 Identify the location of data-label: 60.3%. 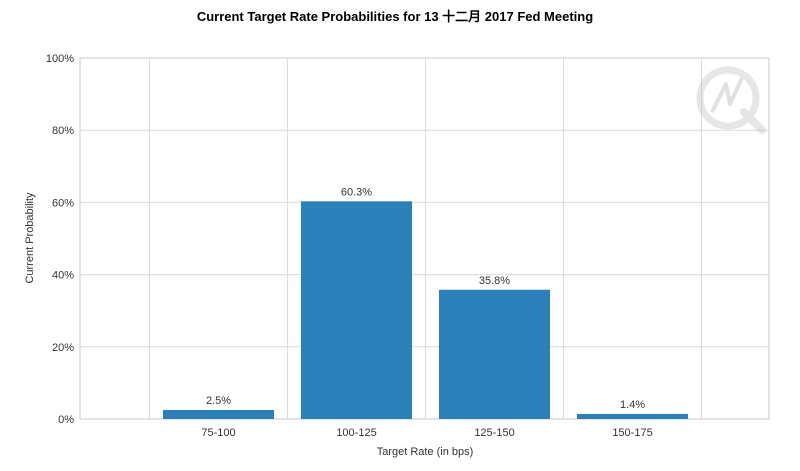
(356, 192).